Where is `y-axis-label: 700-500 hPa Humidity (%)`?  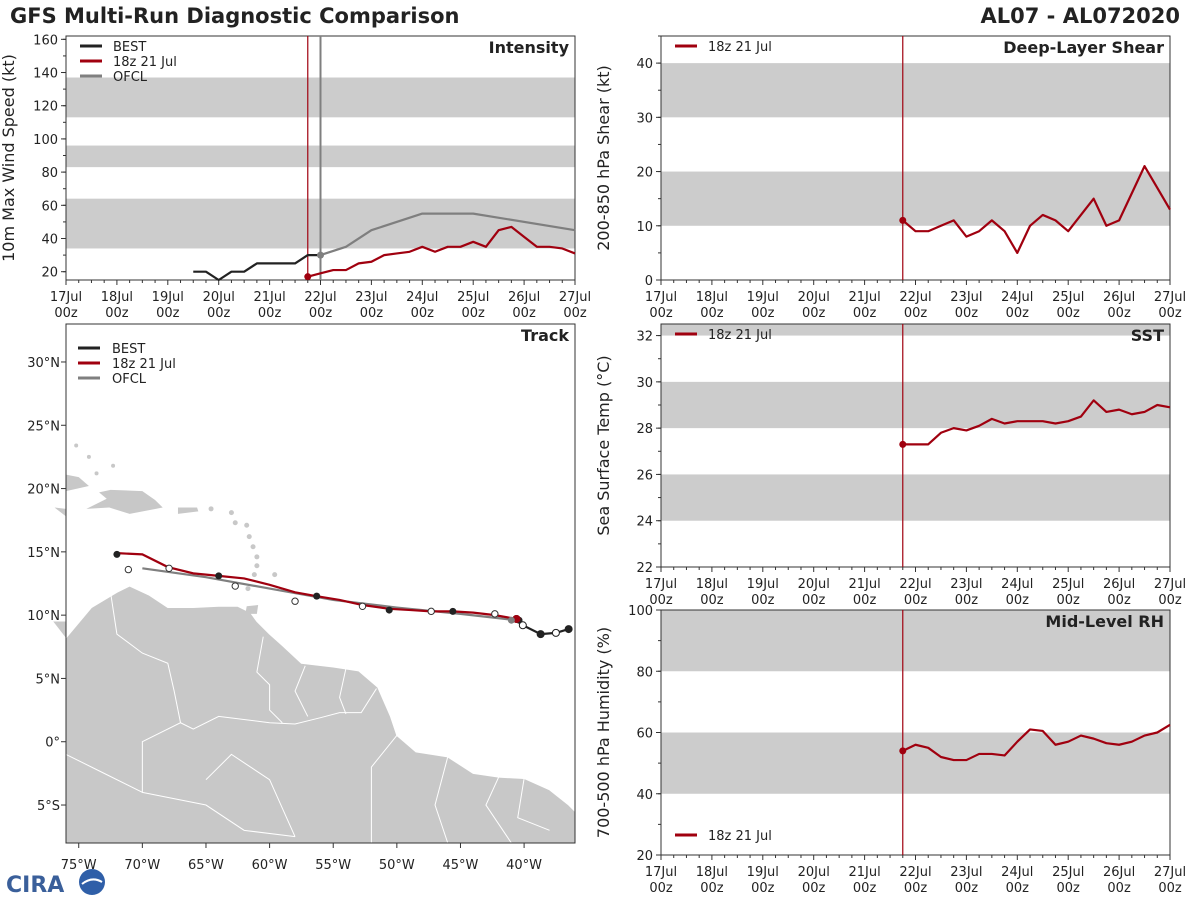 y-axis-label: 700-500 hPa Humidity (%) is located at coordinates (603, 732).